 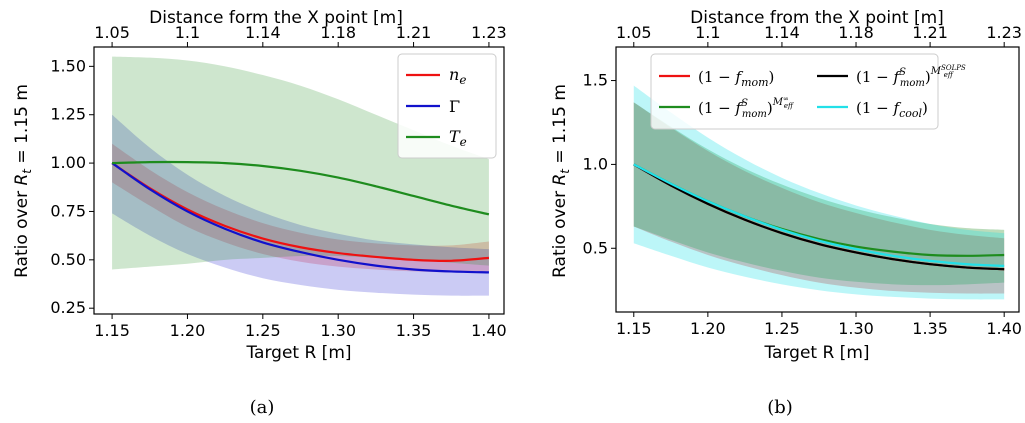 What do you see at coordinates (708, 328) in the screenshot?
I see `xtick-label-b: 1.20` at bounding box center [708, 328].